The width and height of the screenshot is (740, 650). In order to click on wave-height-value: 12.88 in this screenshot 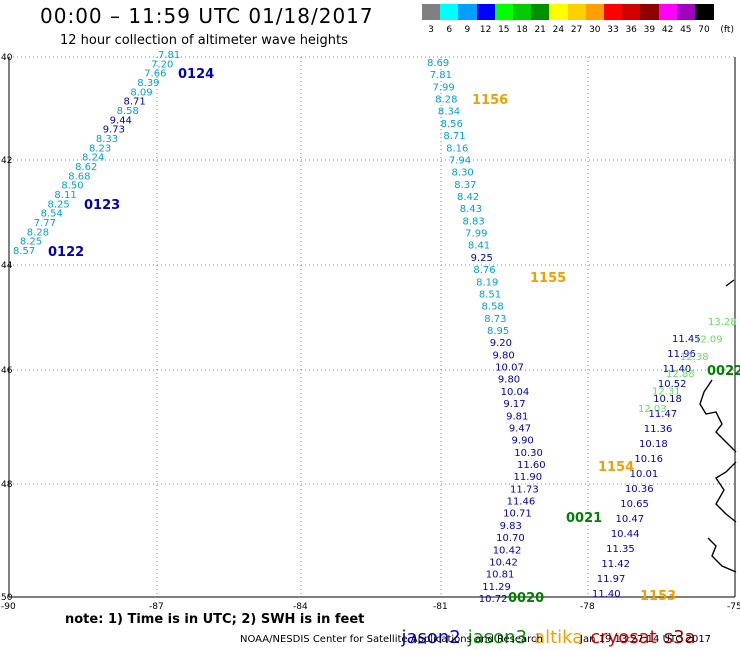, I will do `click(680, 374)`.